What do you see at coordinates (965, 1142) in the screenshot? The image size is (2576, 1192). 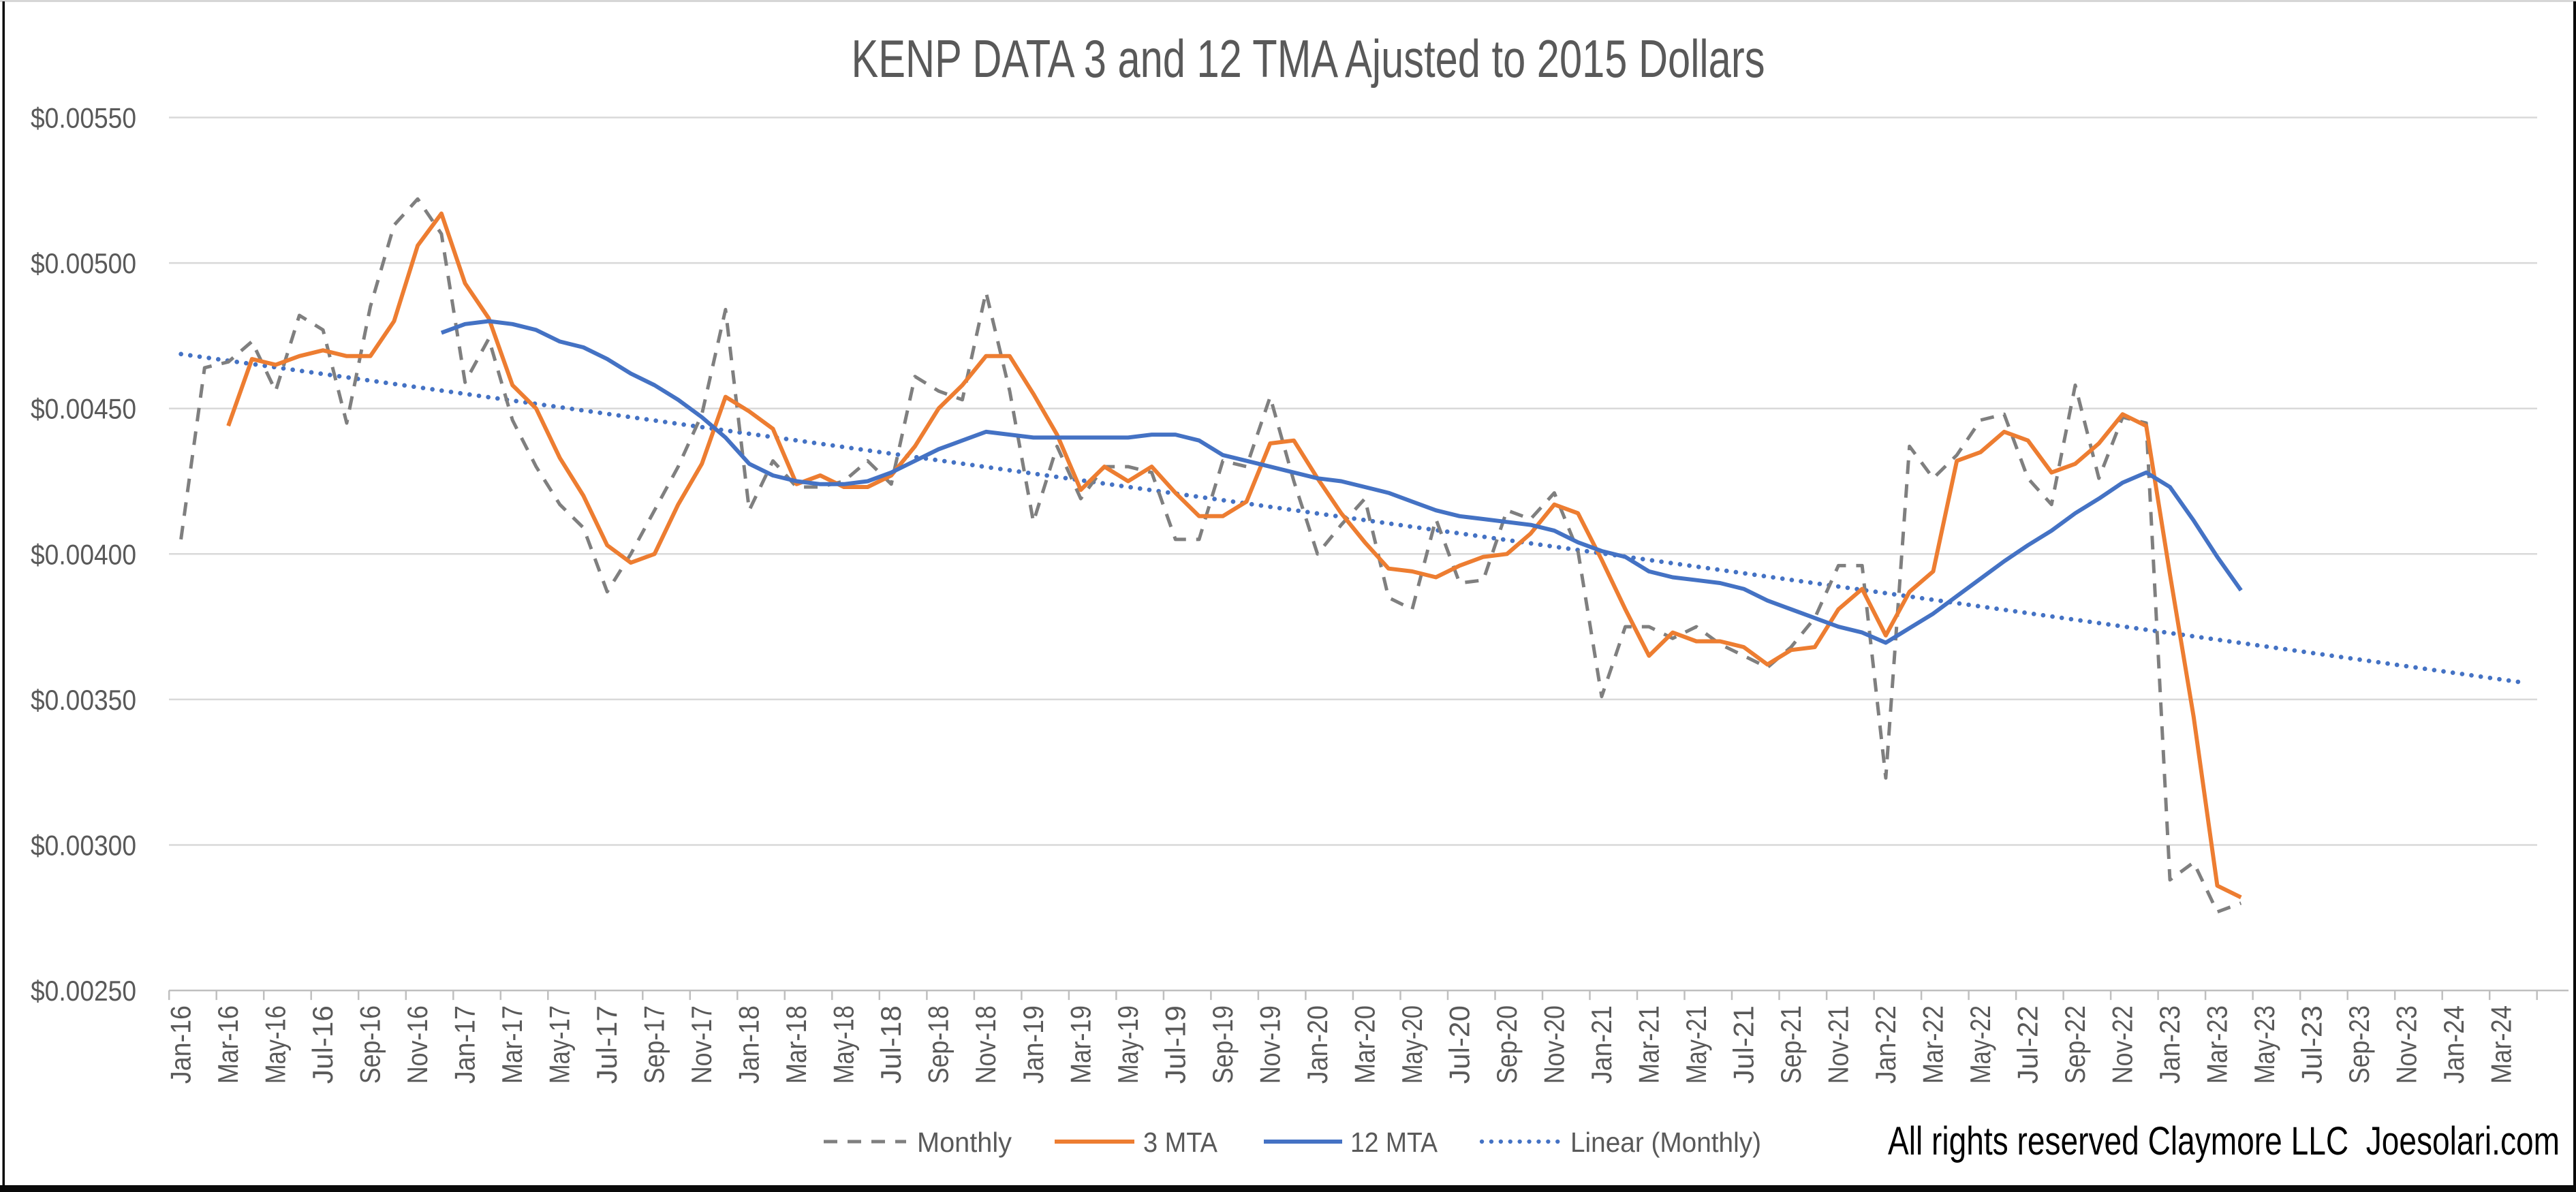 I see `svg-text: Monthly` at bounding box center [965, 1142].